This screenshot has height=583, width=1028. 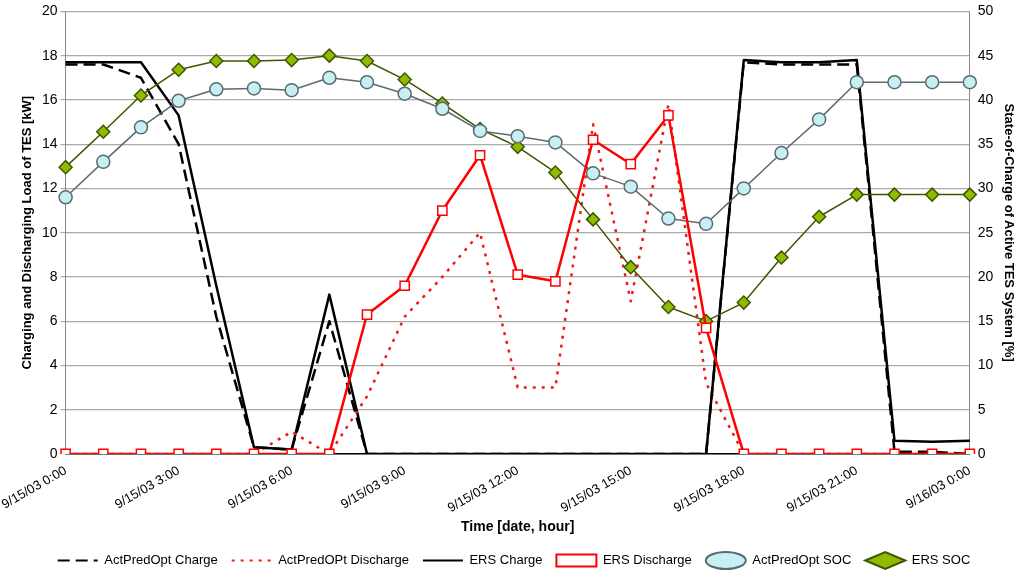 I want to click on y2-tick-label: 50, so click(x=985, y=10).